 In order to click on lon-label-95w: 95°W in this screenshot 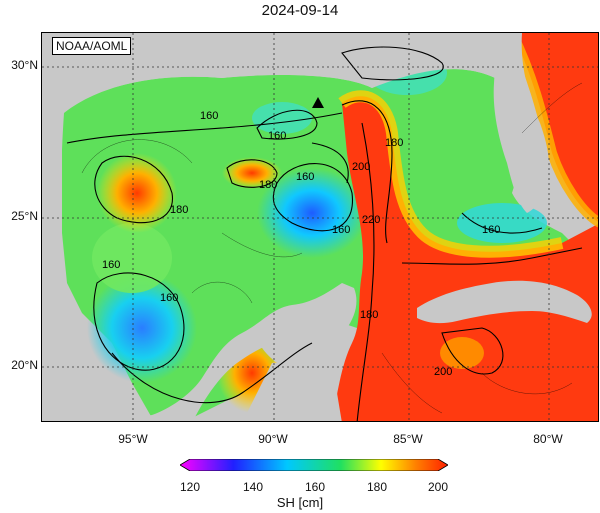, I will do `click(133, 439)`.